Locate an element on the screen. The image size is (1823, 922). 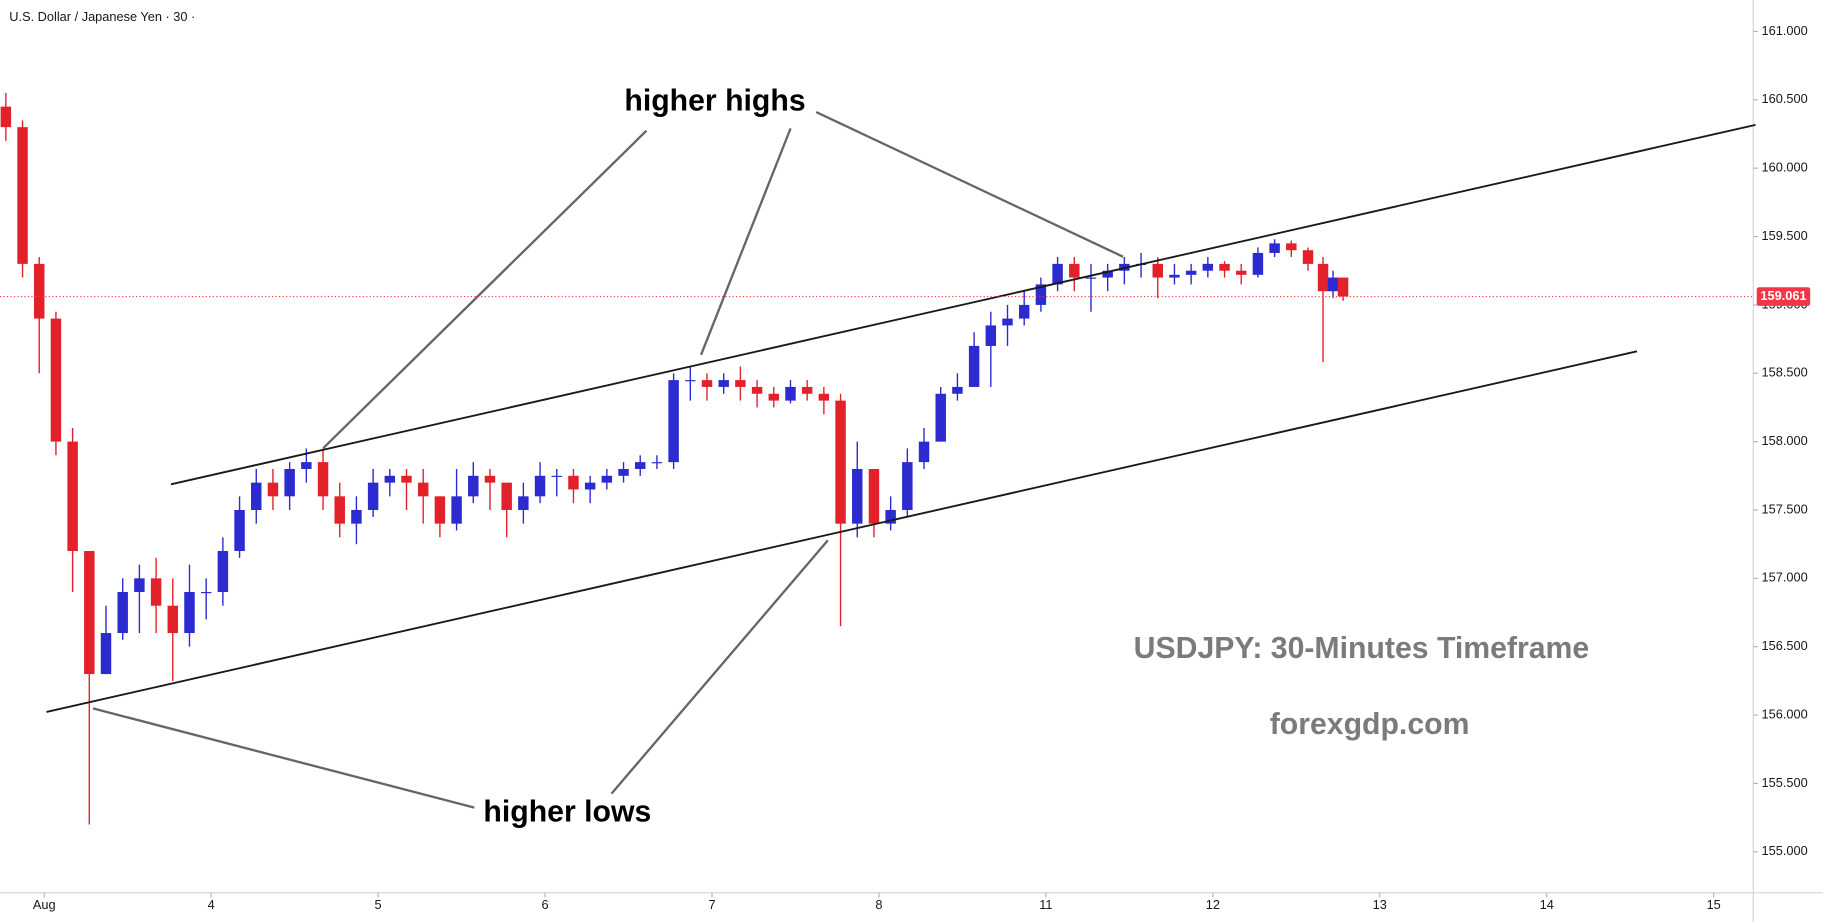
last-price-label: 159.061 is located at coordinates (1783, 295).